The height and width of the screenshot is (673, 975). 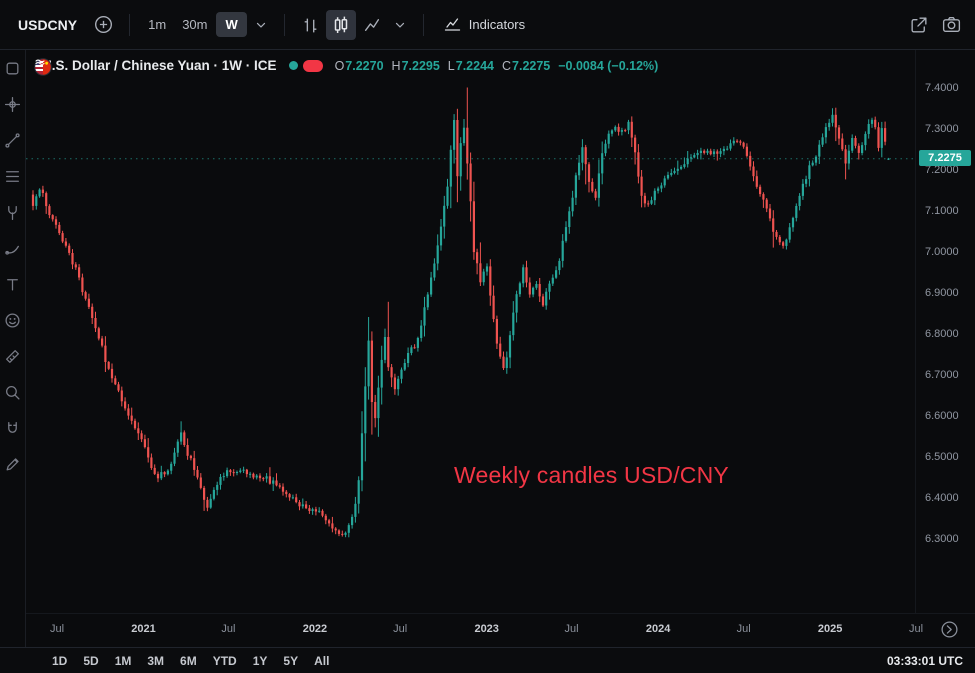 What do you see at coordinates (942, 498) in the screenshot?
I see `price-tick-label: 6.4000` at bounding box center [942, 498].